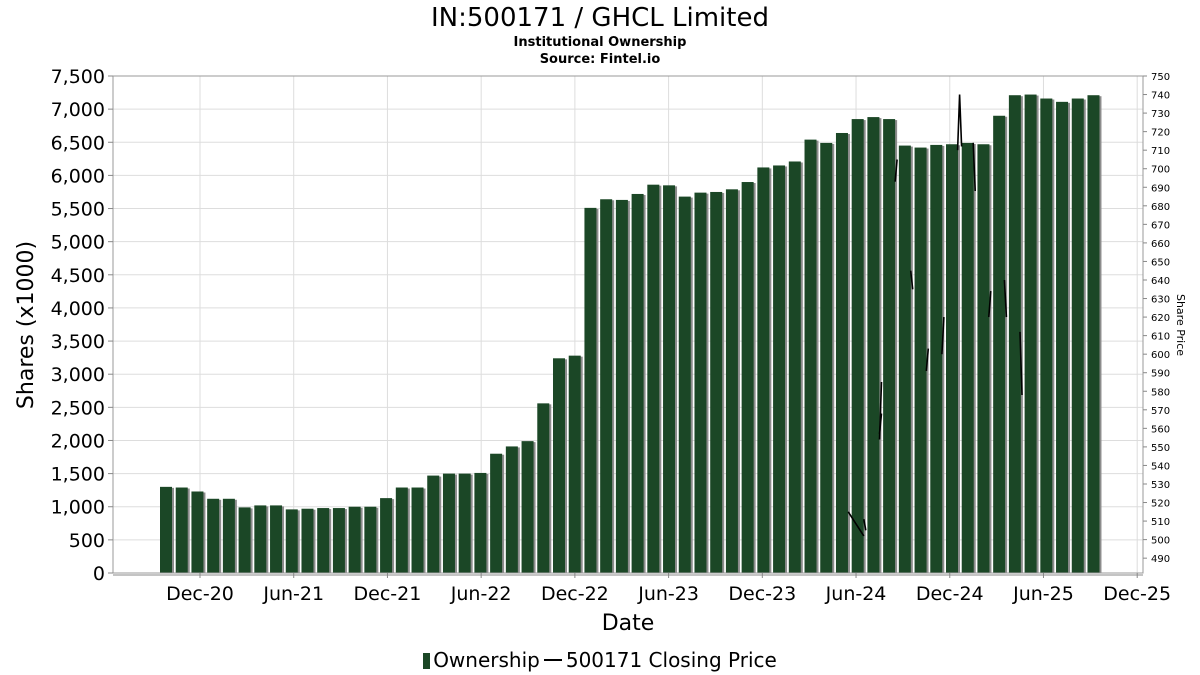  I want to click on y2-tick-label: 610, so click(1160, 337).